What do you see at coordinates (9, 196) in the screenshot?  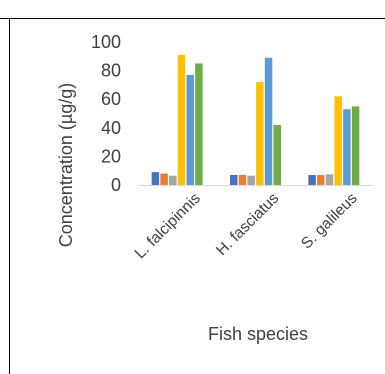 I see `left-border-line` at bounding box center [9, 196].